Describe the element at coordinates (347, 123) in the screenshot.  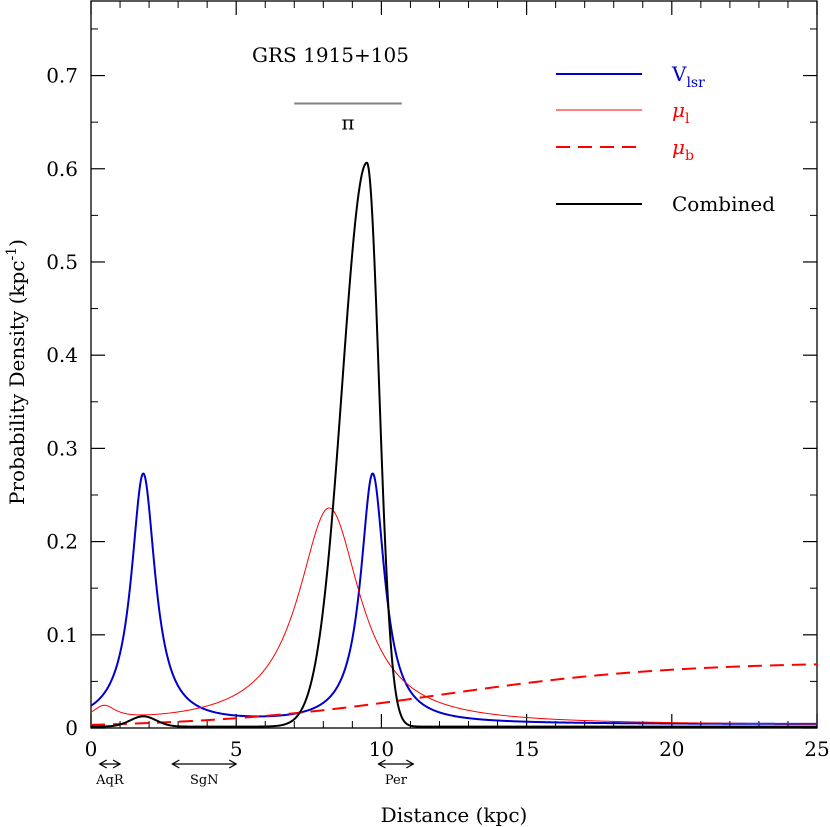
I see `parallax-label: π` at that location.